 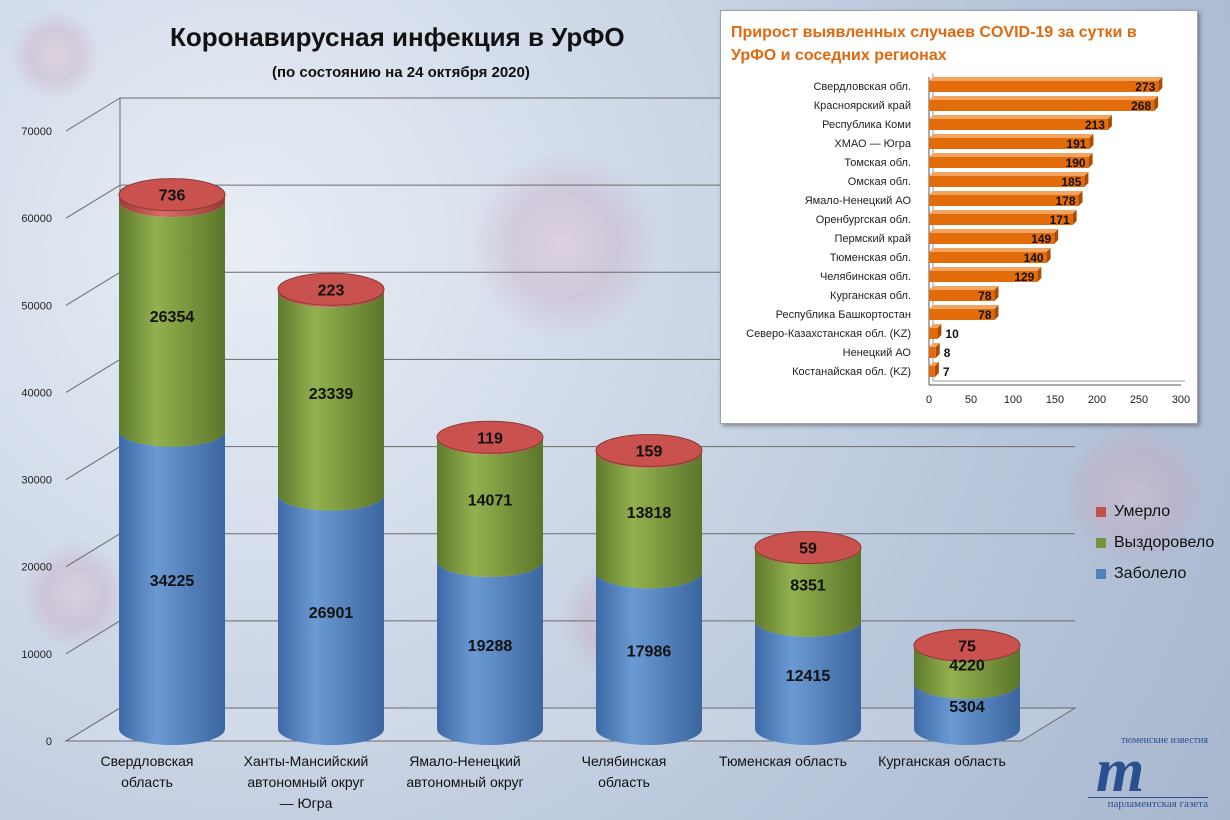 What do you see at coordinates (873, 144) in the screenshot?
I see `inset-category-label: ХМАО — Югра` at bounding box center [873, 144].